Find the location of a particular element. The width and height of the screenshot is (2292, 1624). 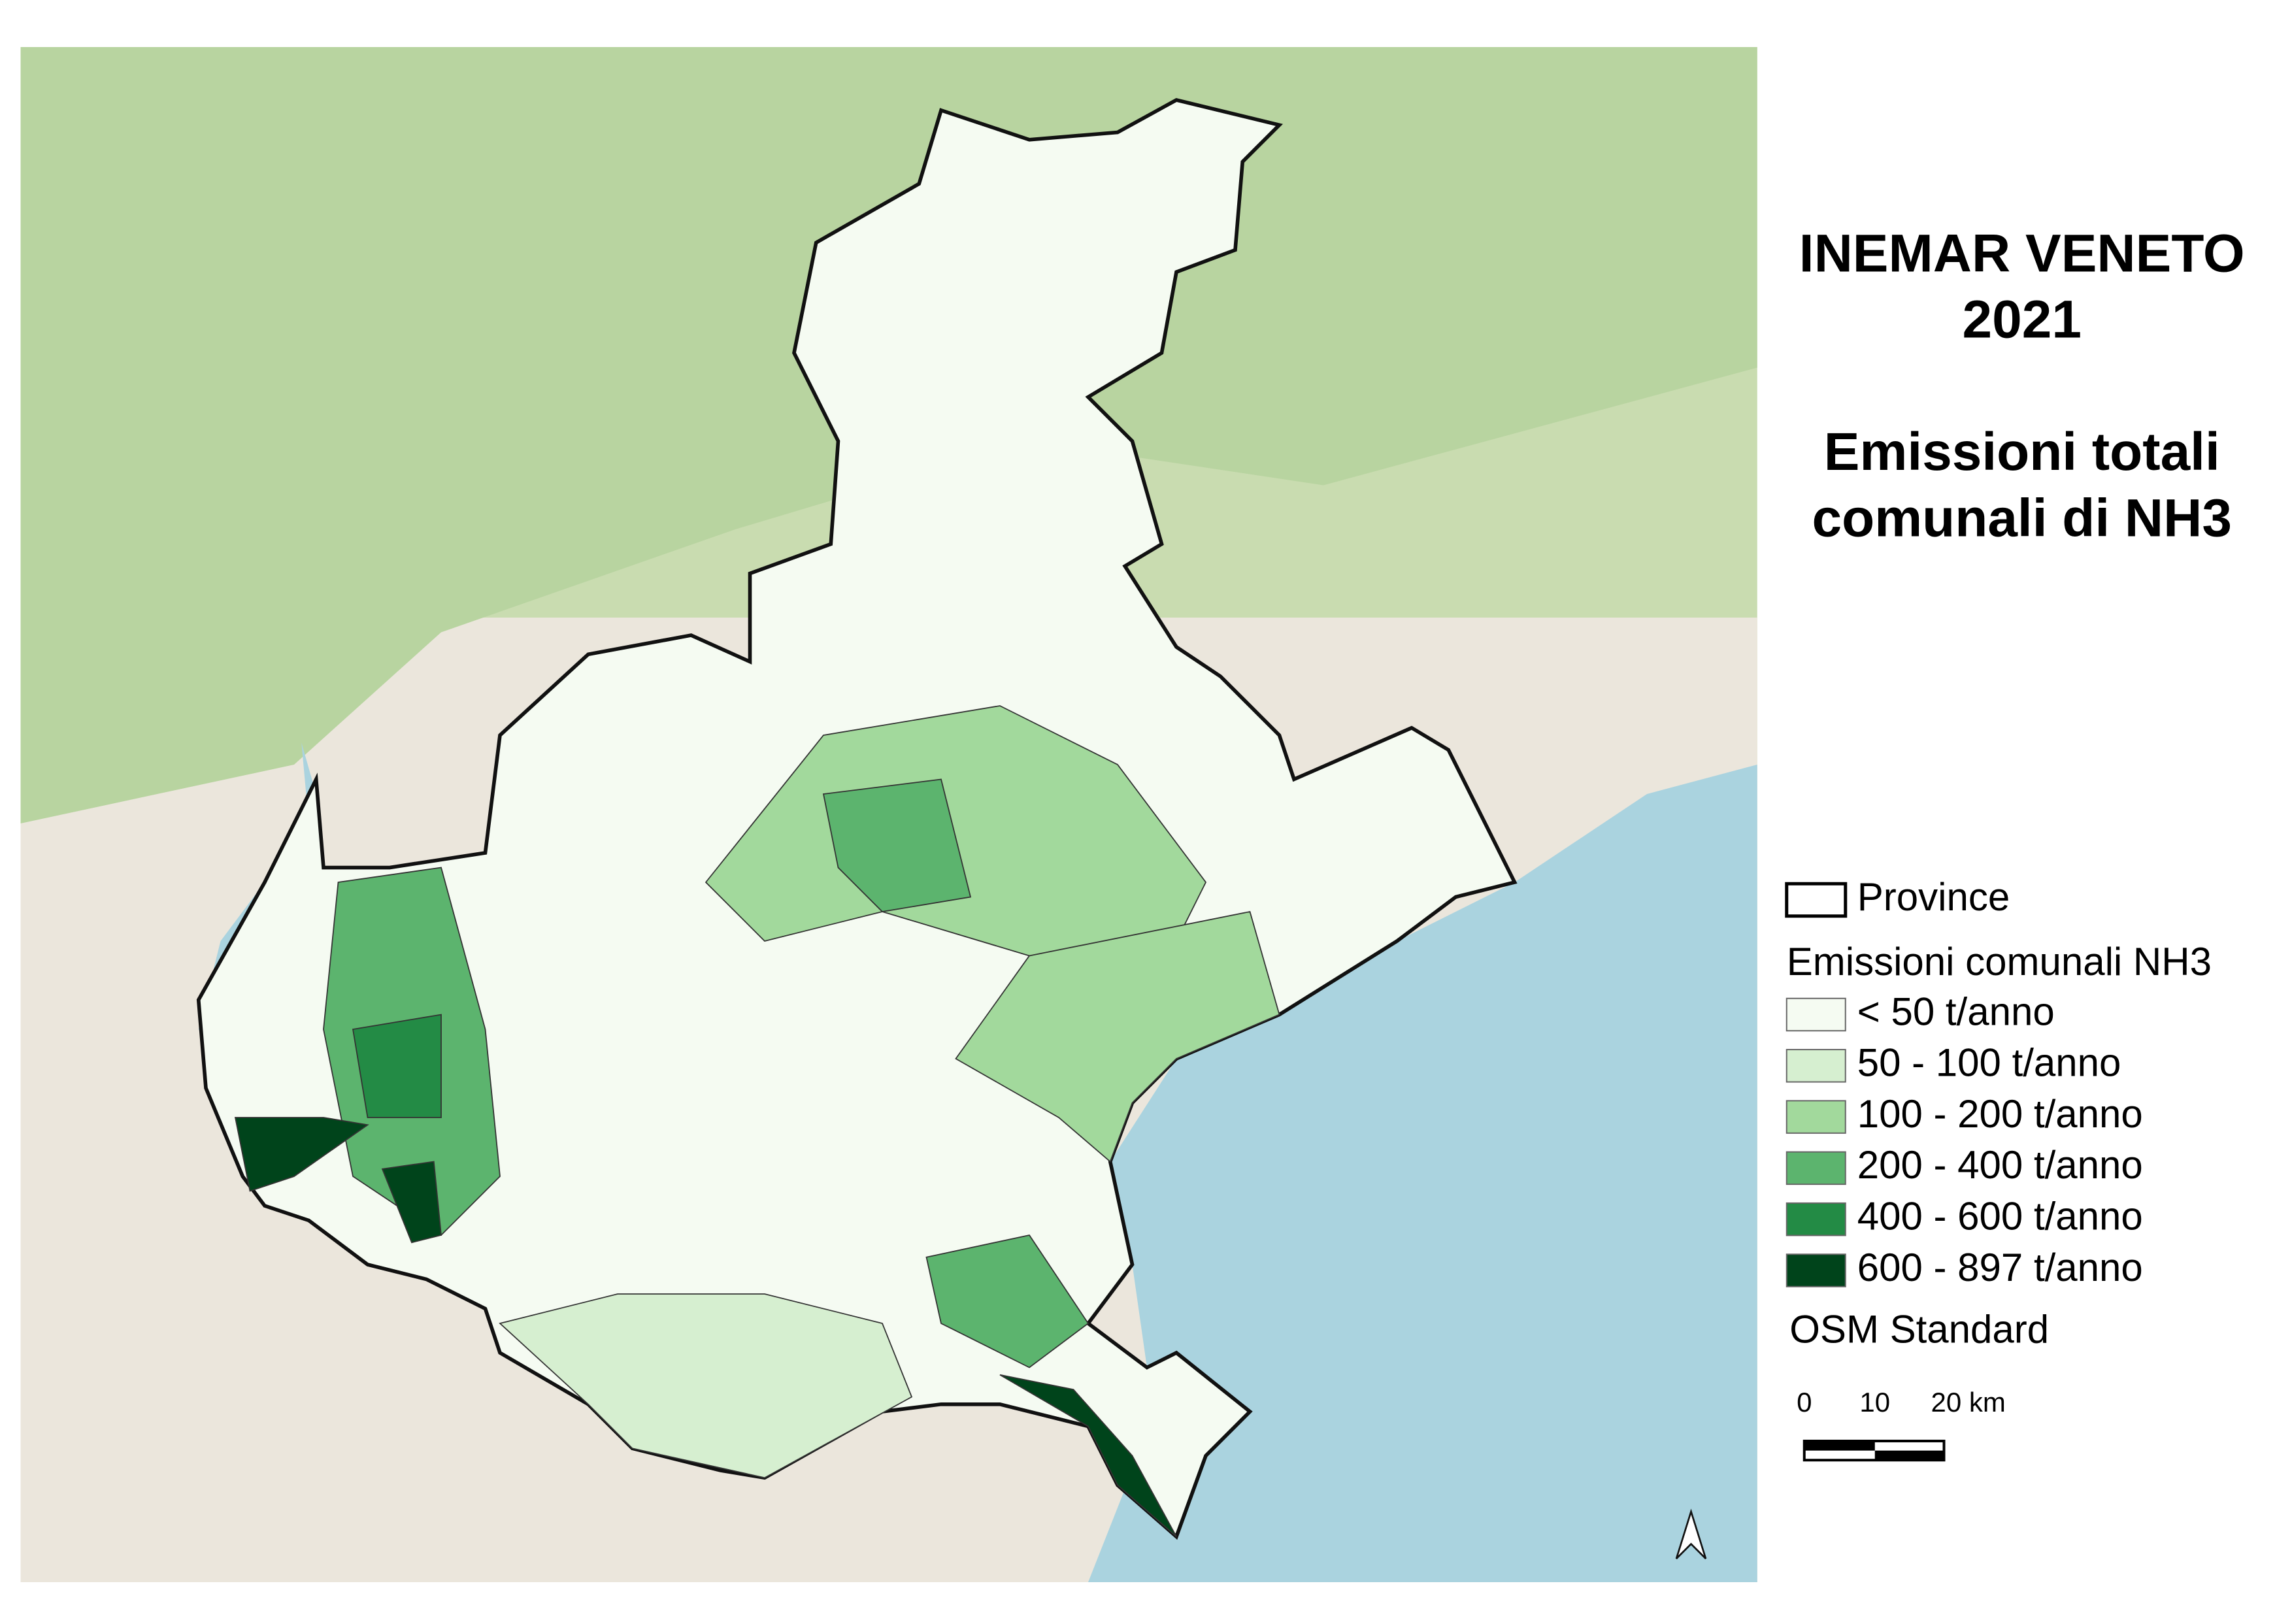

municipalities-very-high is located at coordinates (397, 1066).